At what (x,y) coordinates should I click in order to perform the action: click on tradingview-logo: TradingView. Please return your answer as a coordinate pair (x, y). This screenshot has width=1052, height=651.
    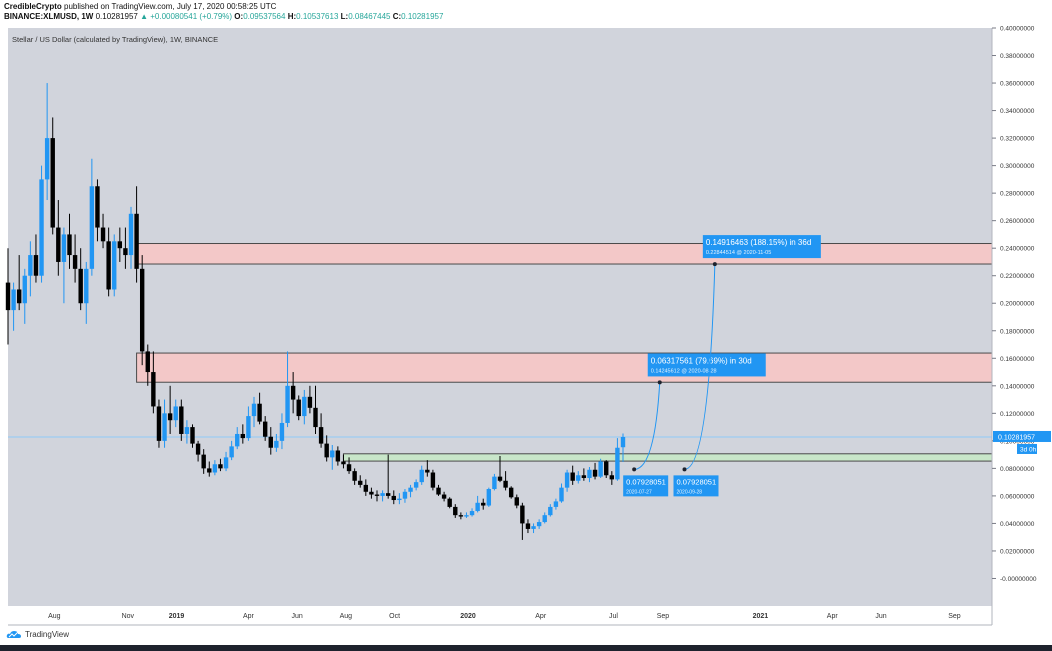
    Looking at the image, I should click on (37, 634).